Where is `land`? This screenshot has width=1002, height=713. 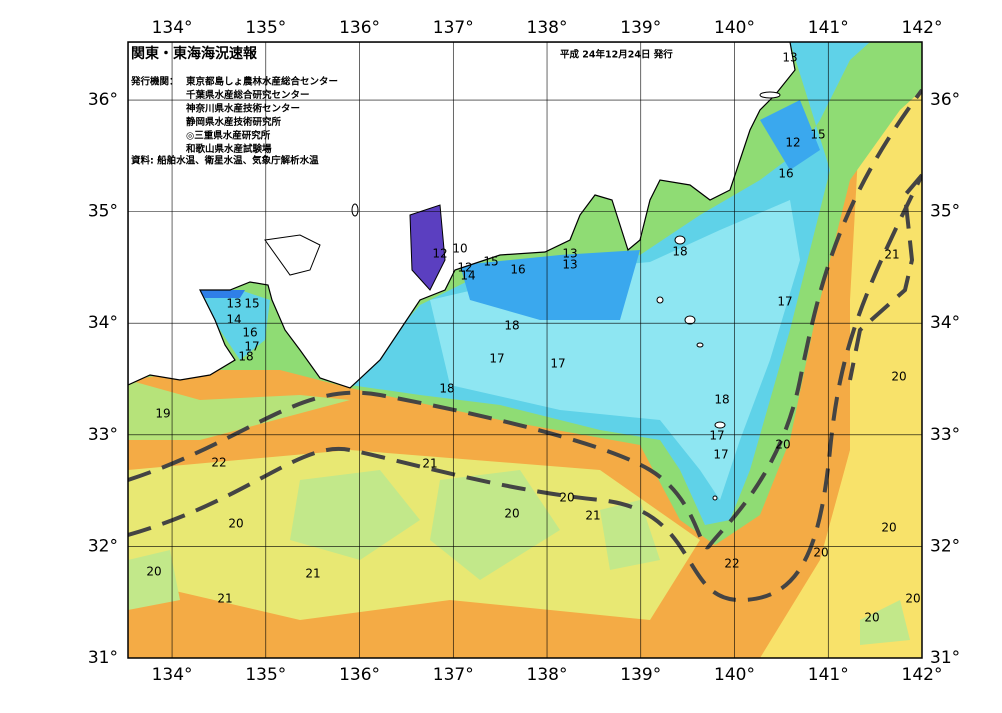
land is located at coordinates (292, 255).